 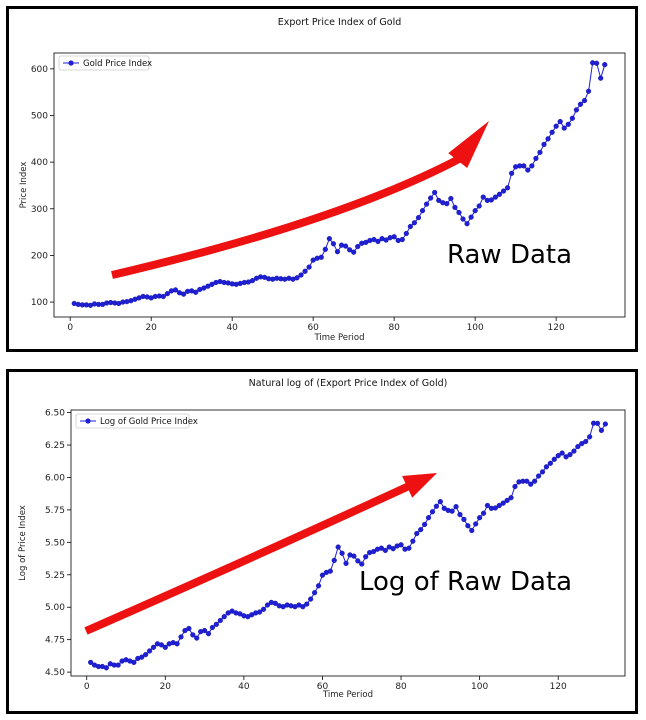 What do you see at coordinates (479, 687) in the screenshot?
I see `x-tick-label: 100` at bounding box center [479, 687].